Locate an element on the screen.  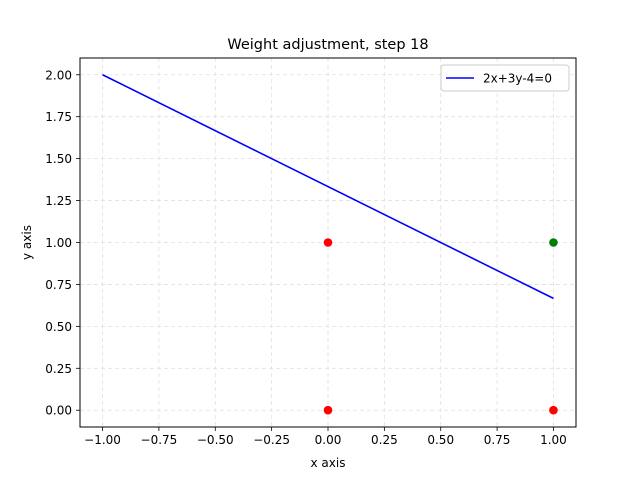
y-axis: 0.00 0.25 0.50 0.75 1.00 1.25 1.50 1.75 2.00 is located at coordinates (62, 243).